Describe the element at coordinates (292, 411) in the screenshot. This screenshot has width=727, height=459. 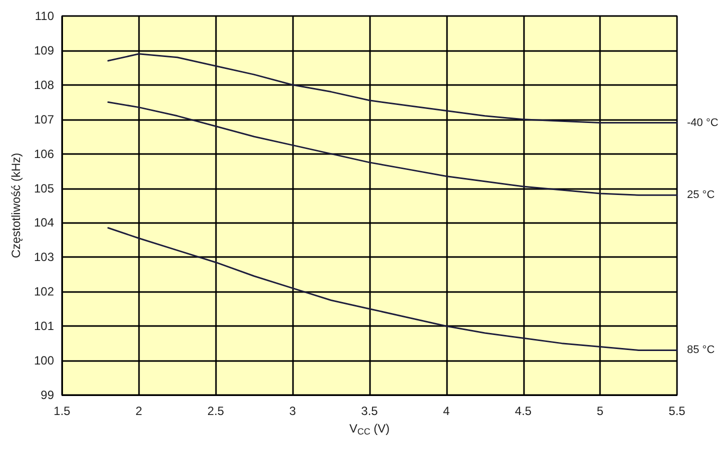
I see `x-tick-label: 3` at that location.